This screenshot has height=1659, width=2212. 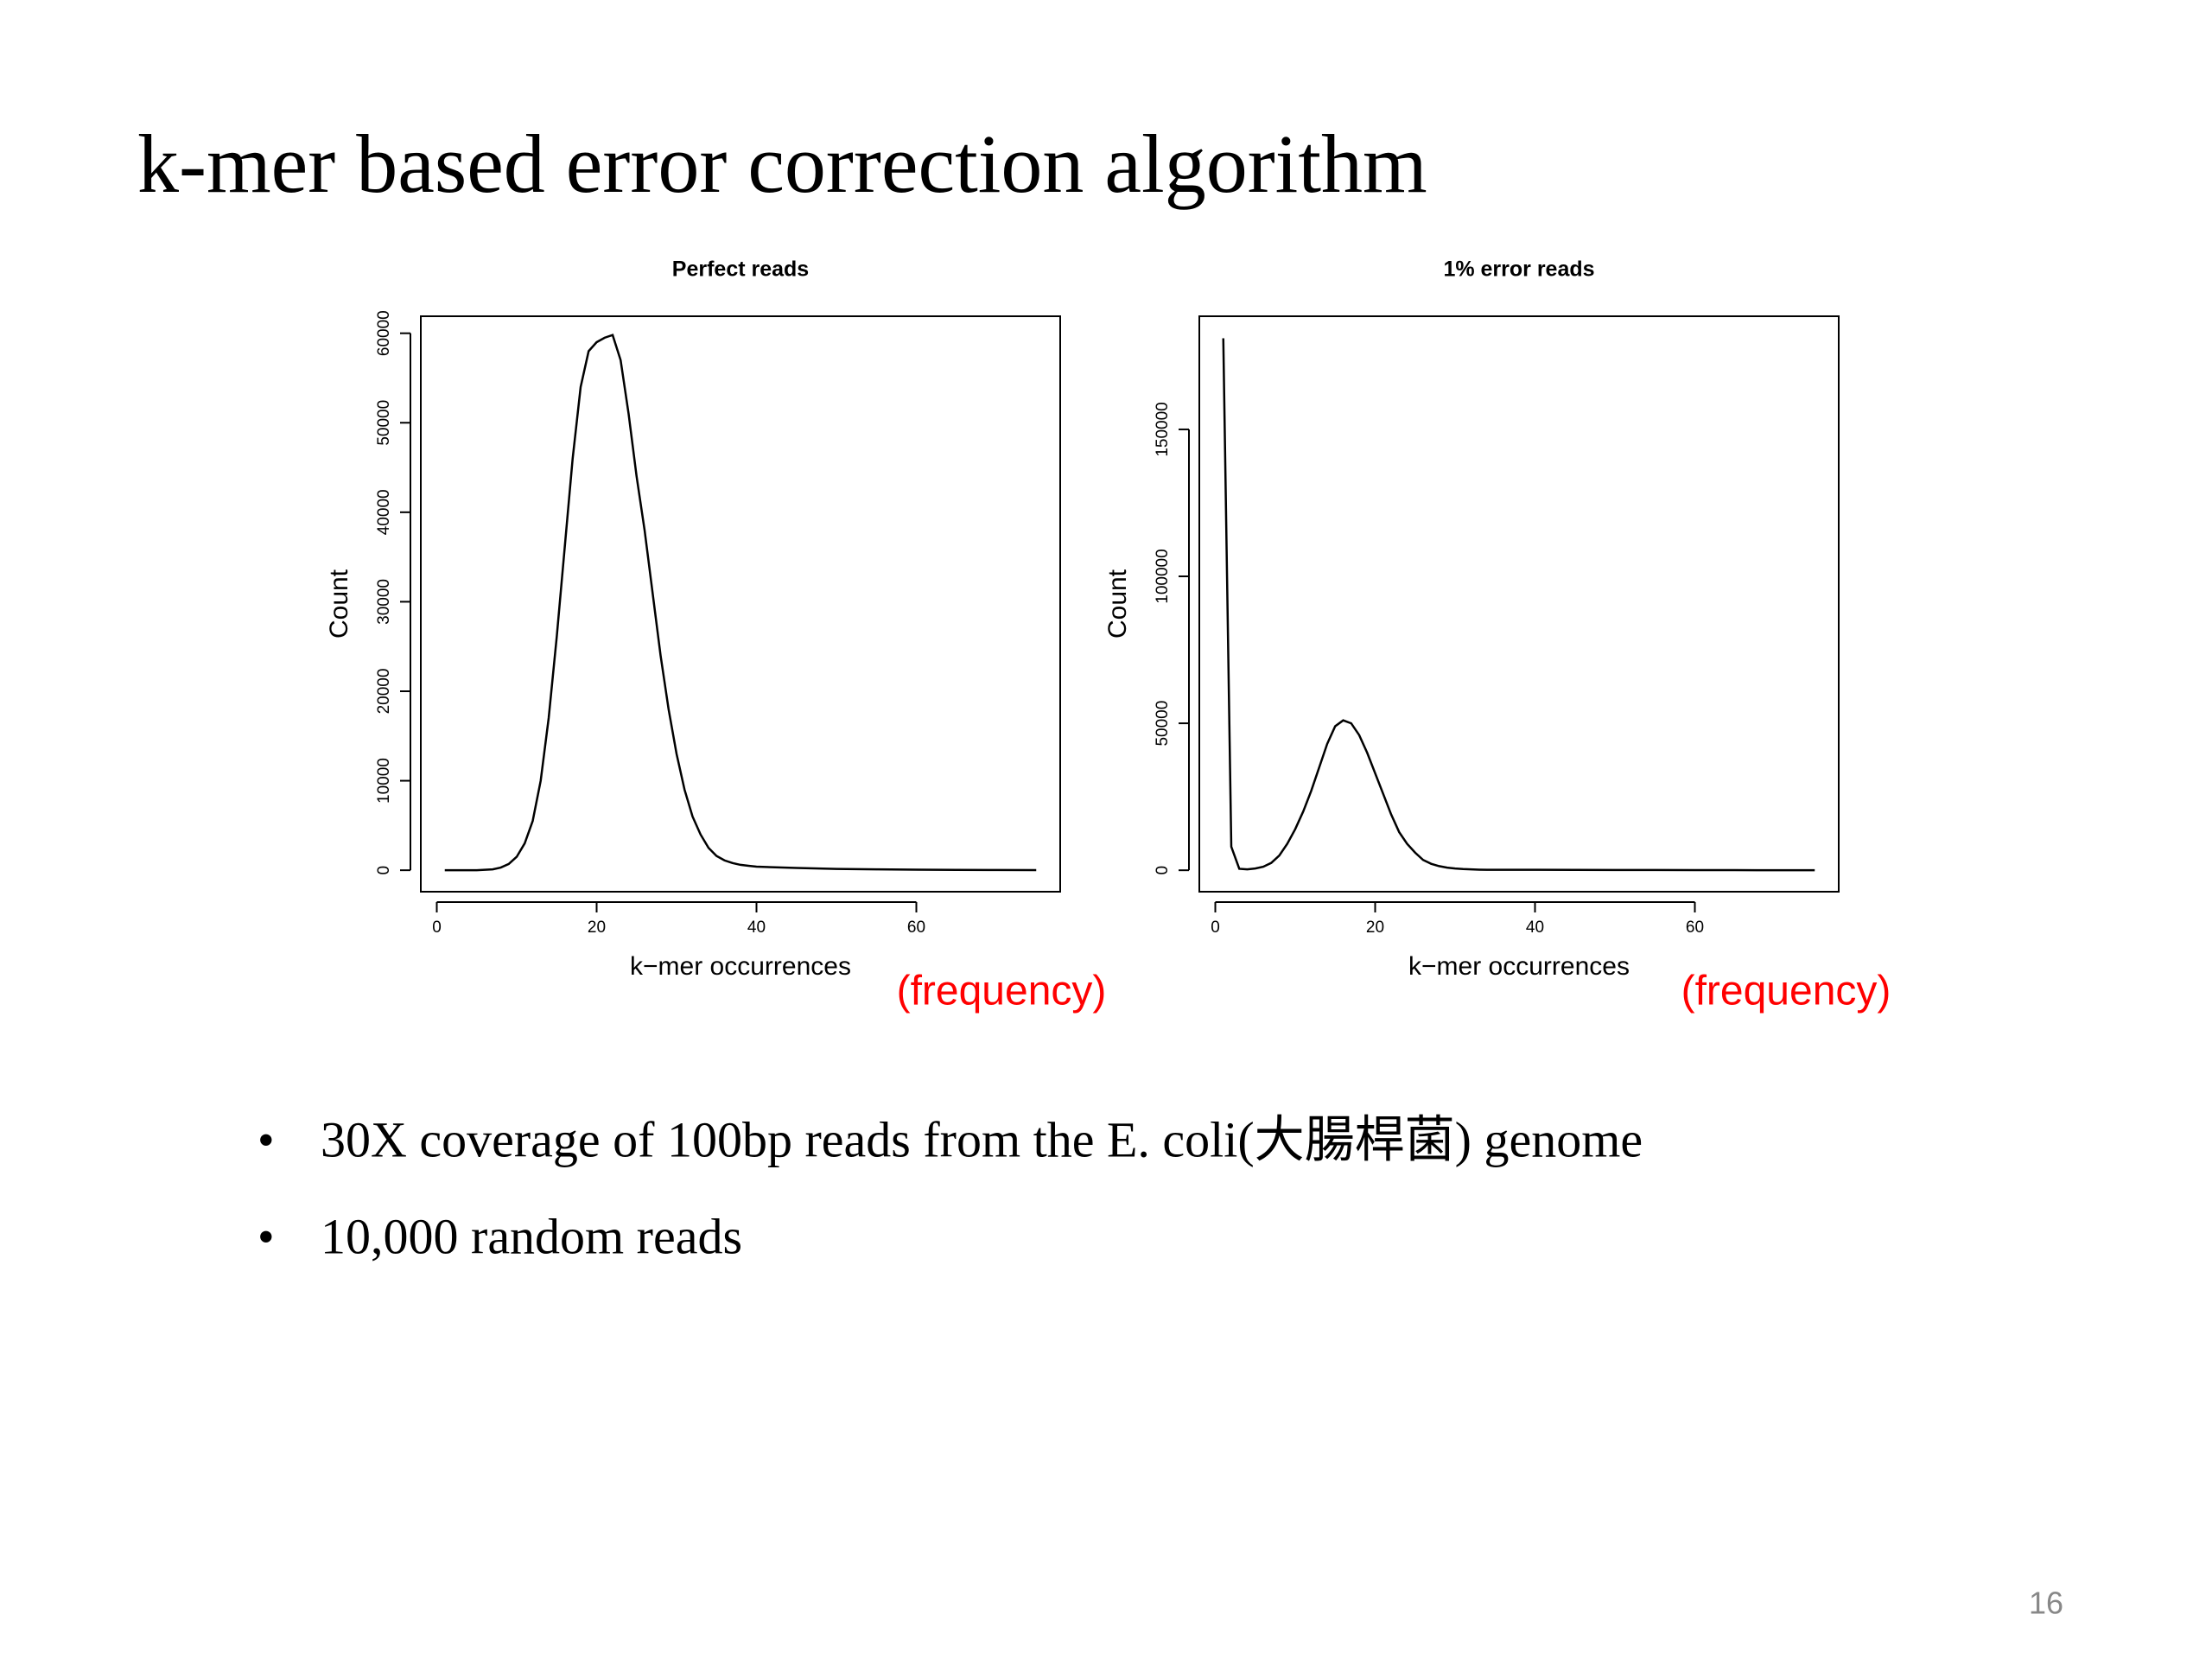 I want to click on y-tick-label: 10000, so click(x=384, y=781).